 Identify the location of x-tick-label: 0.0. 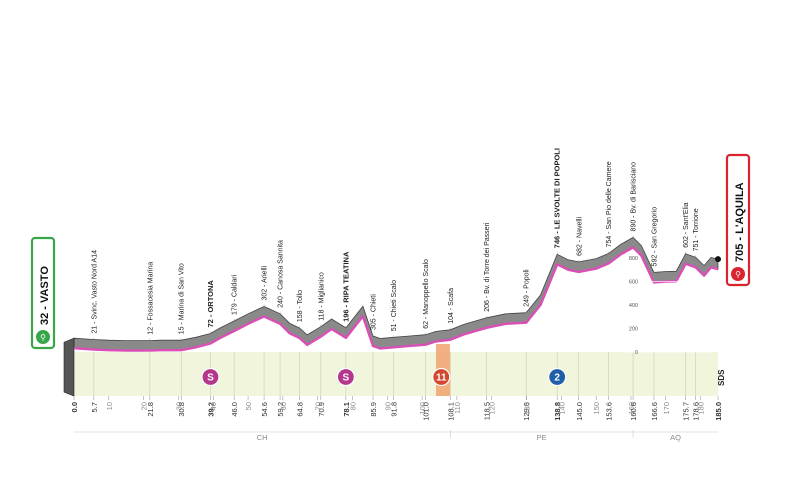
(74, 407).